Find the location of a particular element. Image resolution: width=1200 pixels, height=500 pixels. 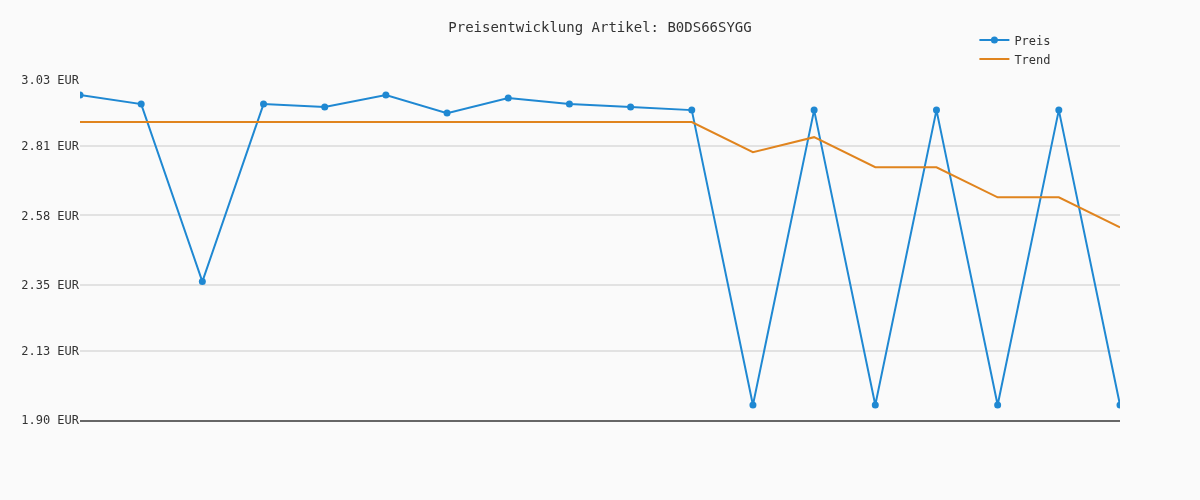

chart-title: Preisentwicklung Artikel: B0DS66SYGG is located at coordinates (600, 27).